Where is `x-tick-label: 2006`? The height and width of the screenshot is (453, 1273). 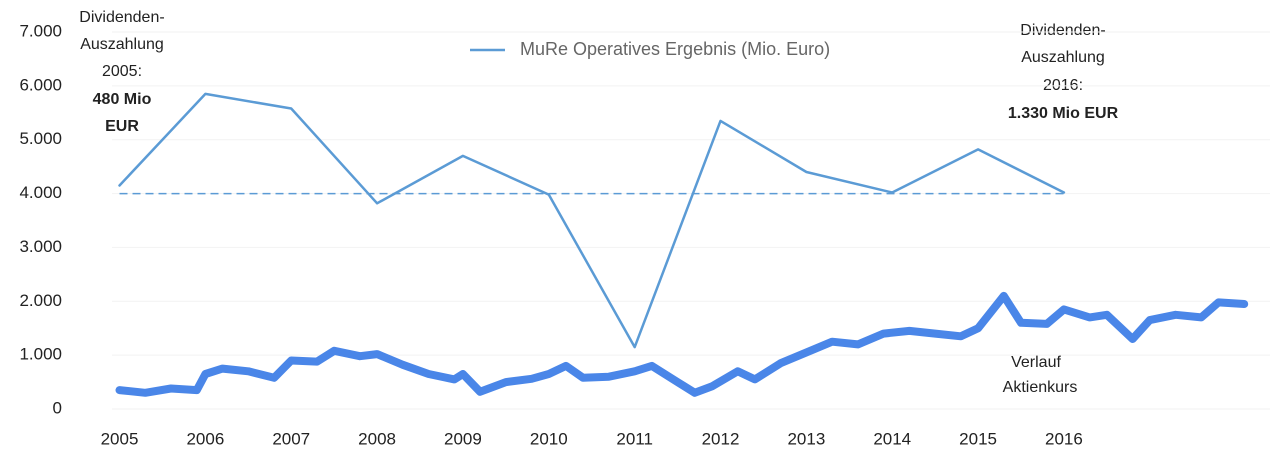 x-tick-label: 2006 is located at coordinates (205, 438).